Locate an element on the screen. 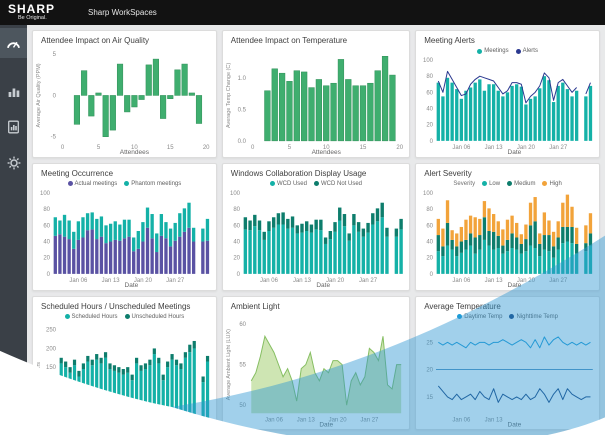  legend-item: Nighttime Temp is located at coordinates (533, 317).